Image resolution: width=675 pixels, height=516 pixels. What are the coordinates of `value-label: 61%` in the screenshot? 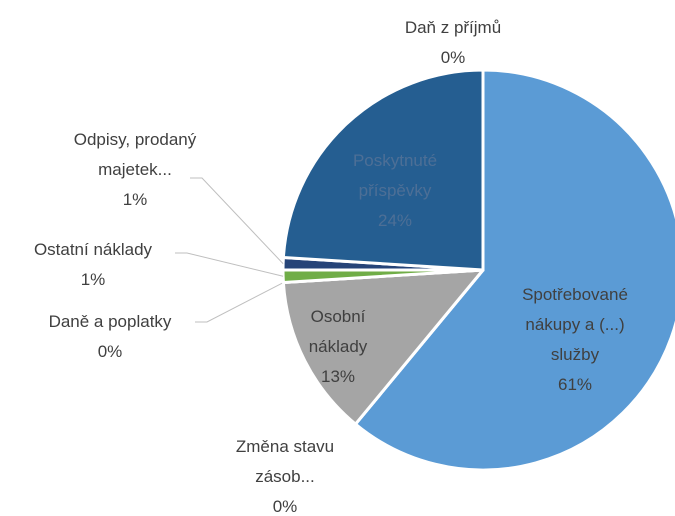 It's located at (575, 384).